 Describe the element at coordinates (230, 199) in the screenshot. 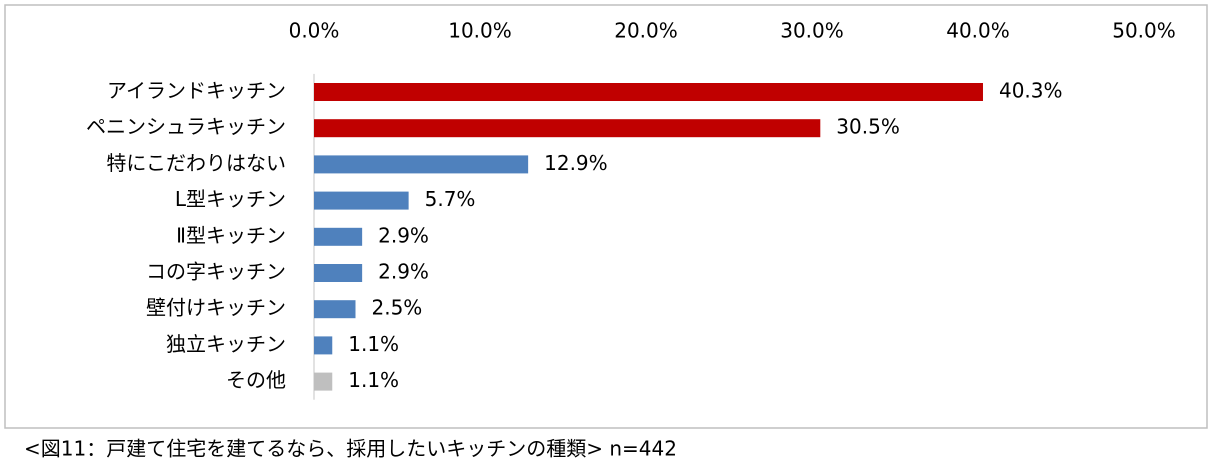

I see `y-tick-label: L型キッチン` at that location.